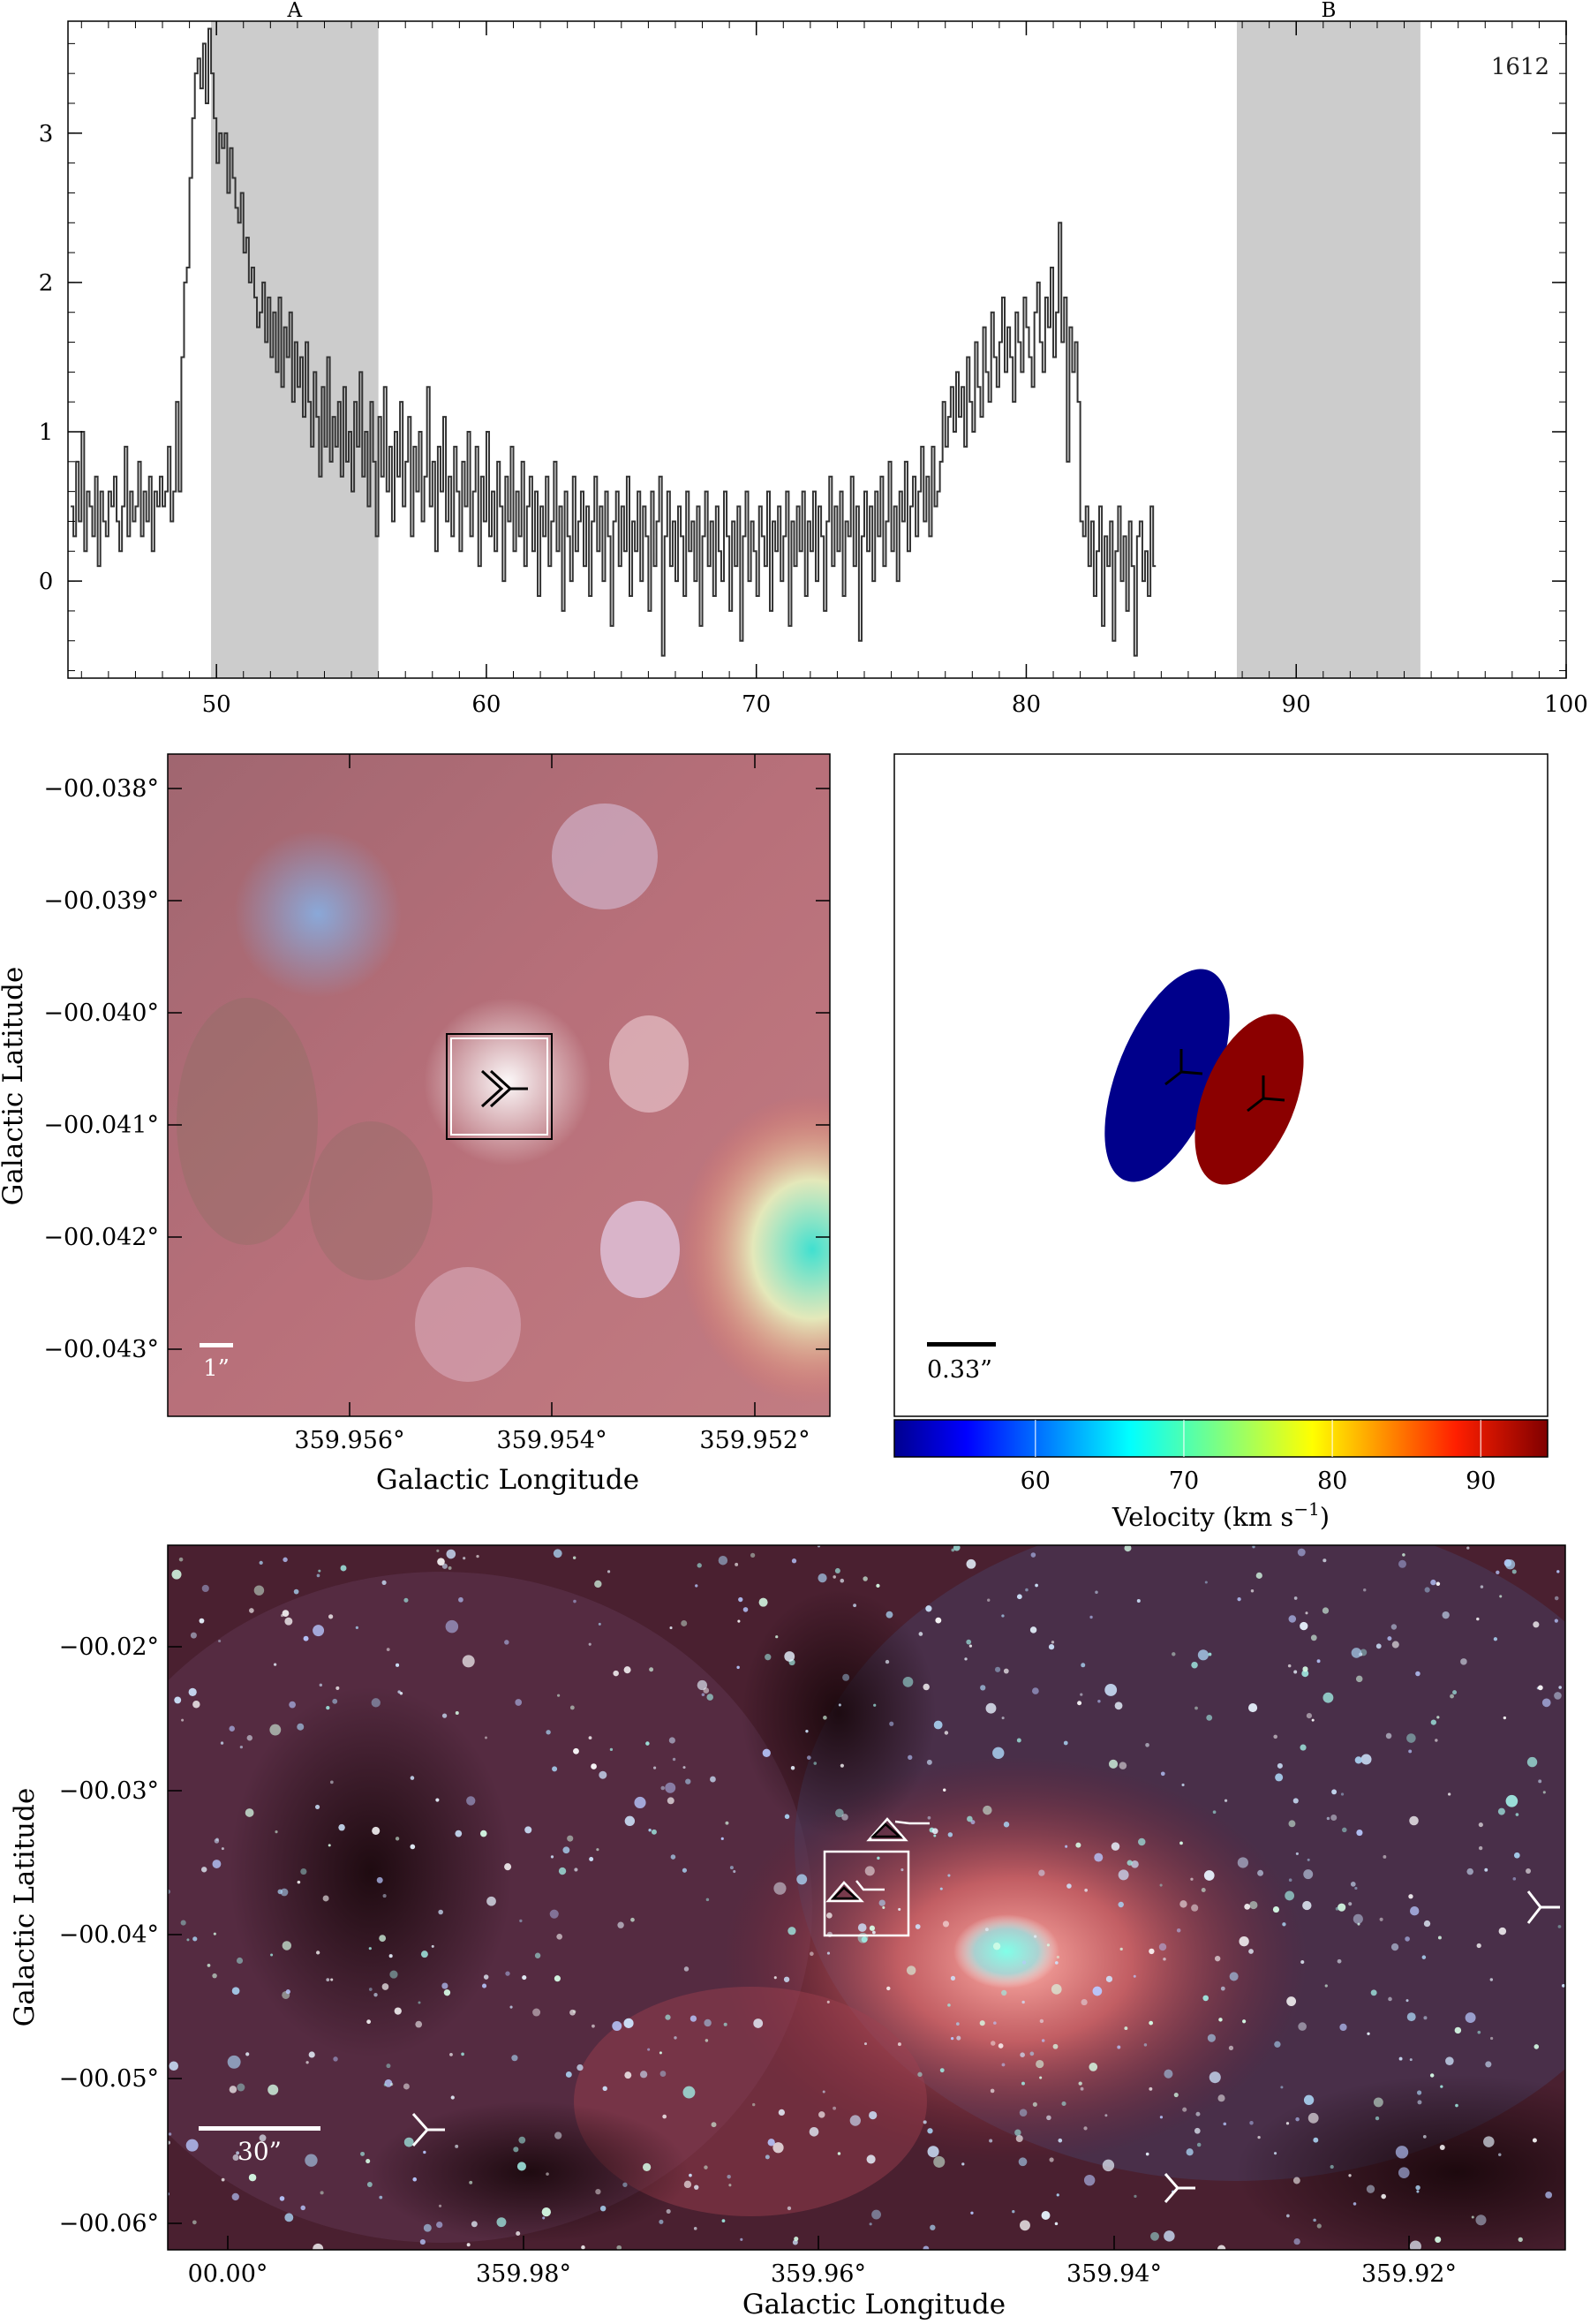  What do you see at coordinates (1114, 2274) in the screenshot?
I see `x-tick-label: 359.94°` at bounding box center [1114, 2274].